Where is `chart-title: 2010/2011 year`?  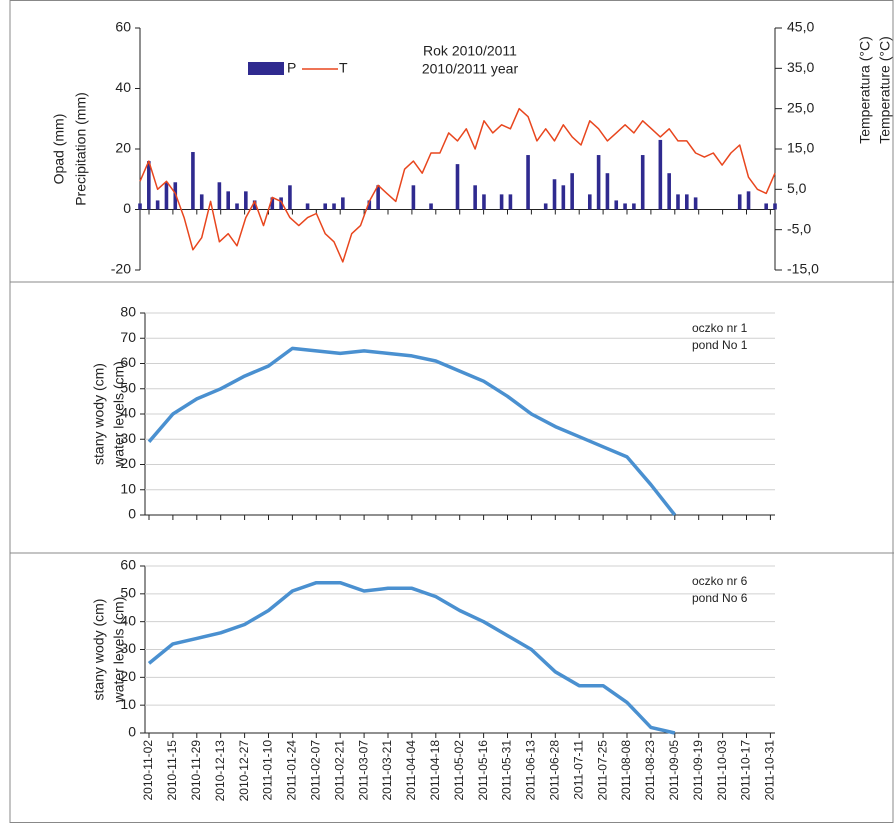
chart-title: 2010/2011 year is located at coordinates (470, 69).